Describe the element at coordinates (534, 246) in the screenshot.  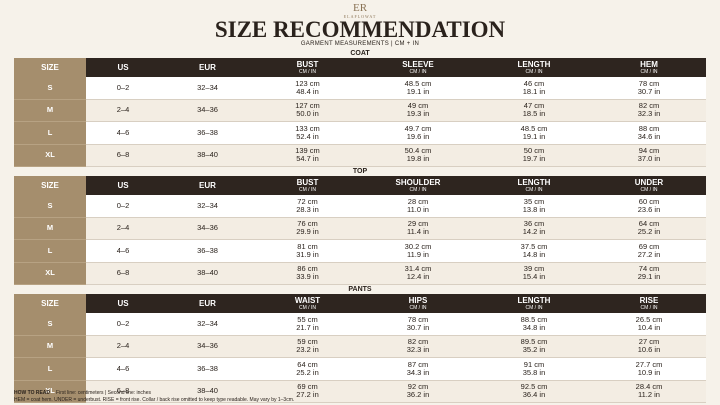
I see `cm-value: 37.5 cm` at that location.